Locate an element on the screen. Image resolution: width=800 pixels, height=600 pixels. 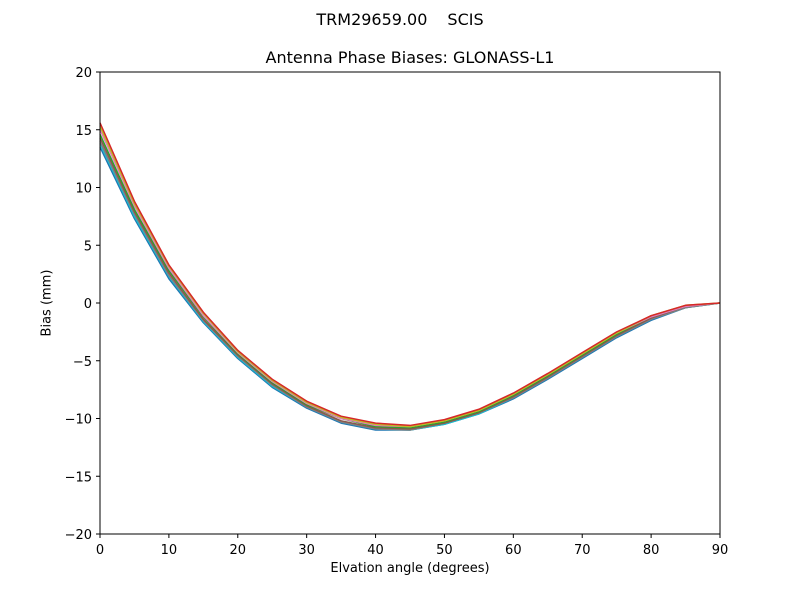
x-tick-label: 60 is located at coordinates (513, 550).